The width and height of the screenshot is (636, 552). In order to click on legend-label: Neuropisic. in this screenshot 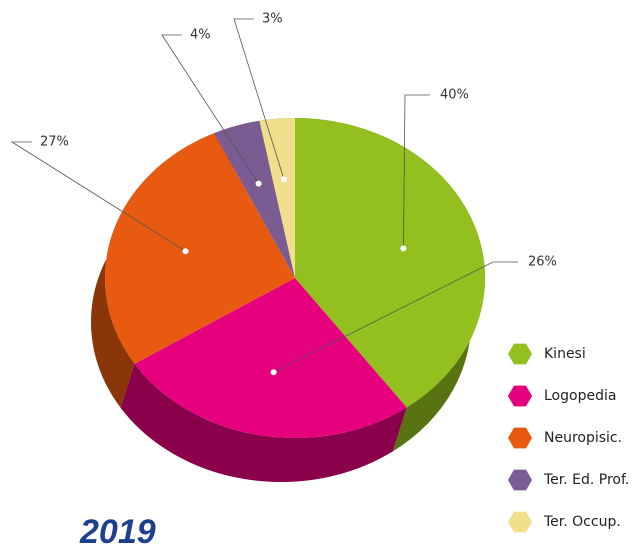, I will do `click(583, 438)`.